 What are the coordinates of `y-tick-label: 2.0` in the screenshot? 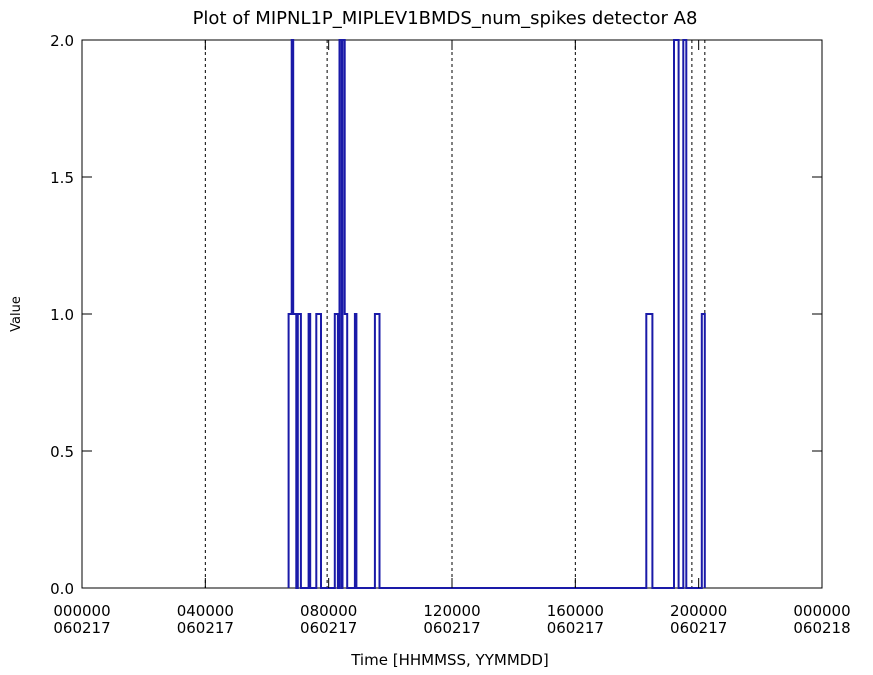 It's located at (62, 41).